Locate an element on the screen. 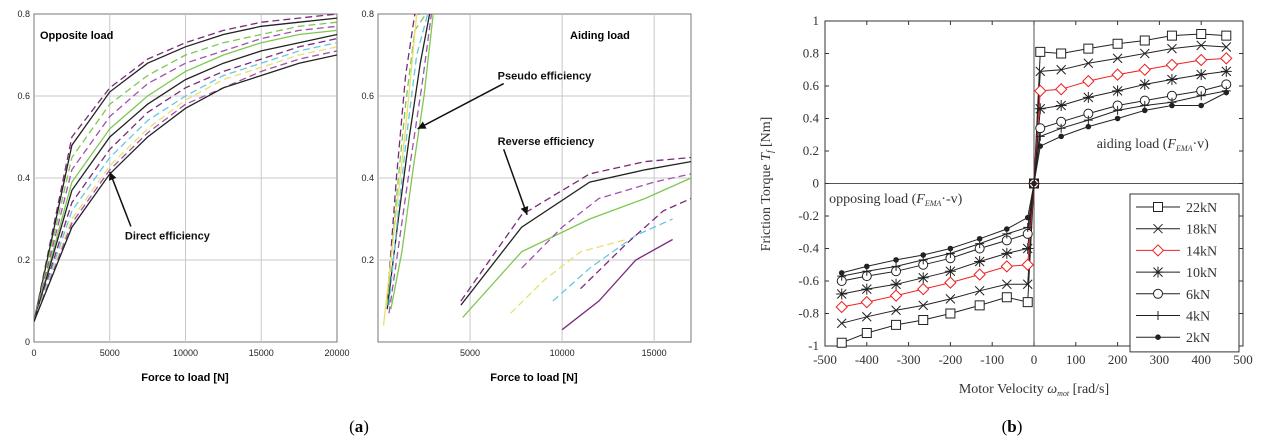 The width and height of the screenshot is (1279, 443). legend-label: 2kN is located at coordinates (1198, 338).